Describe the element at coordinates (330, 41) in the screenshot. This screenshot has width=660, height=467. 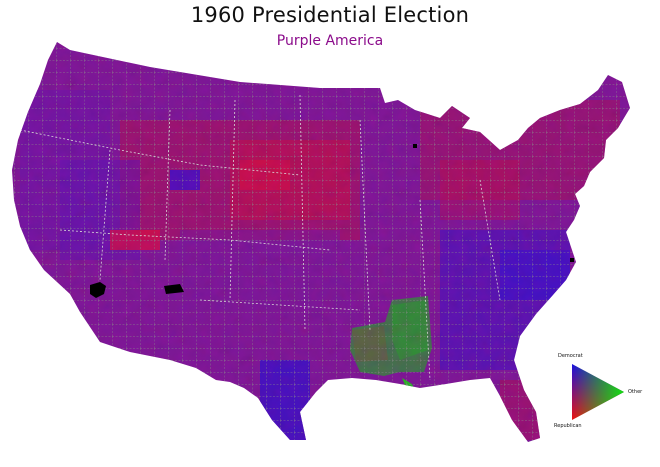
I see `page-subtitle: Purple America` at that location.